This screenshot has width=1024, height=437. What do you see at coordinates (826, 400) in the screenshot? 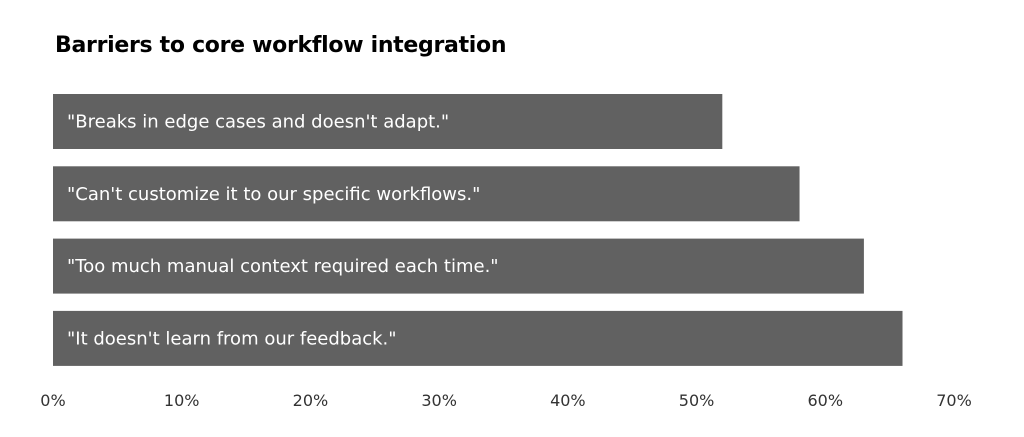
I see `x-tick-label: 60%` at bounding box center [826, 400].